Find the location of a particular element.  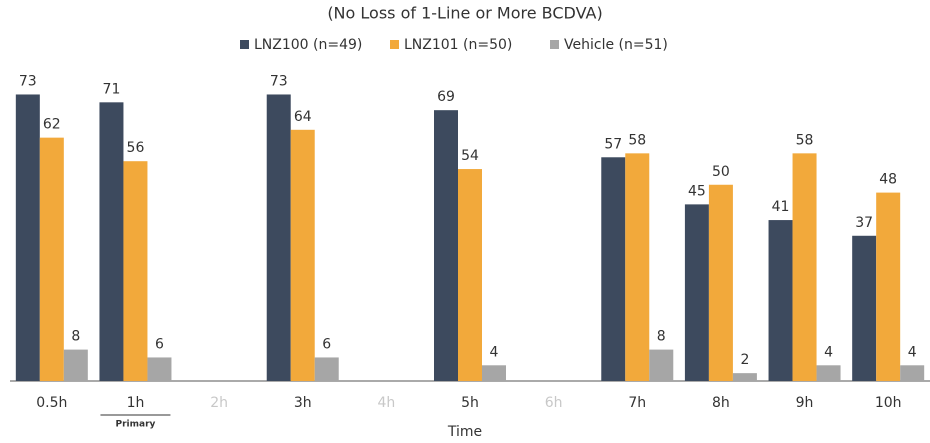

value-label: 41 is located at coordinates (781, 207).